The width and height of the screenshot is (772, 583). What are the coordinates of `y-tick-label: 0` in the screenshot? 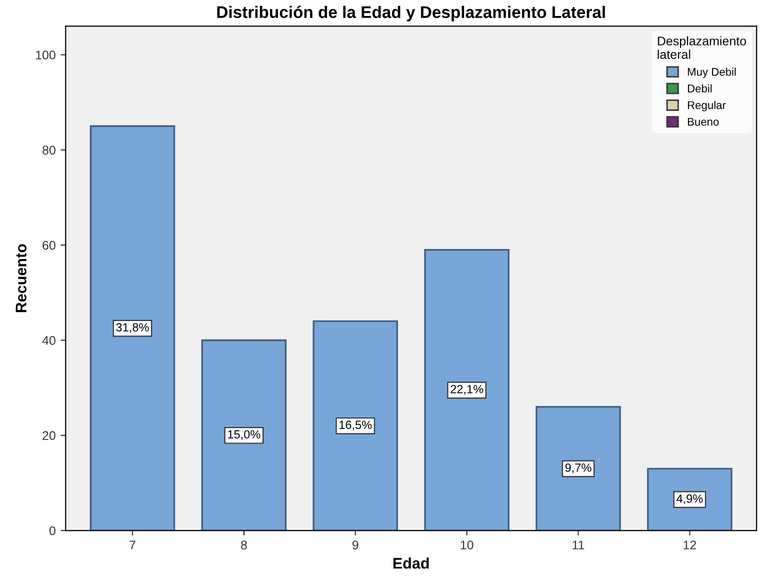 It's located at (52, 531).